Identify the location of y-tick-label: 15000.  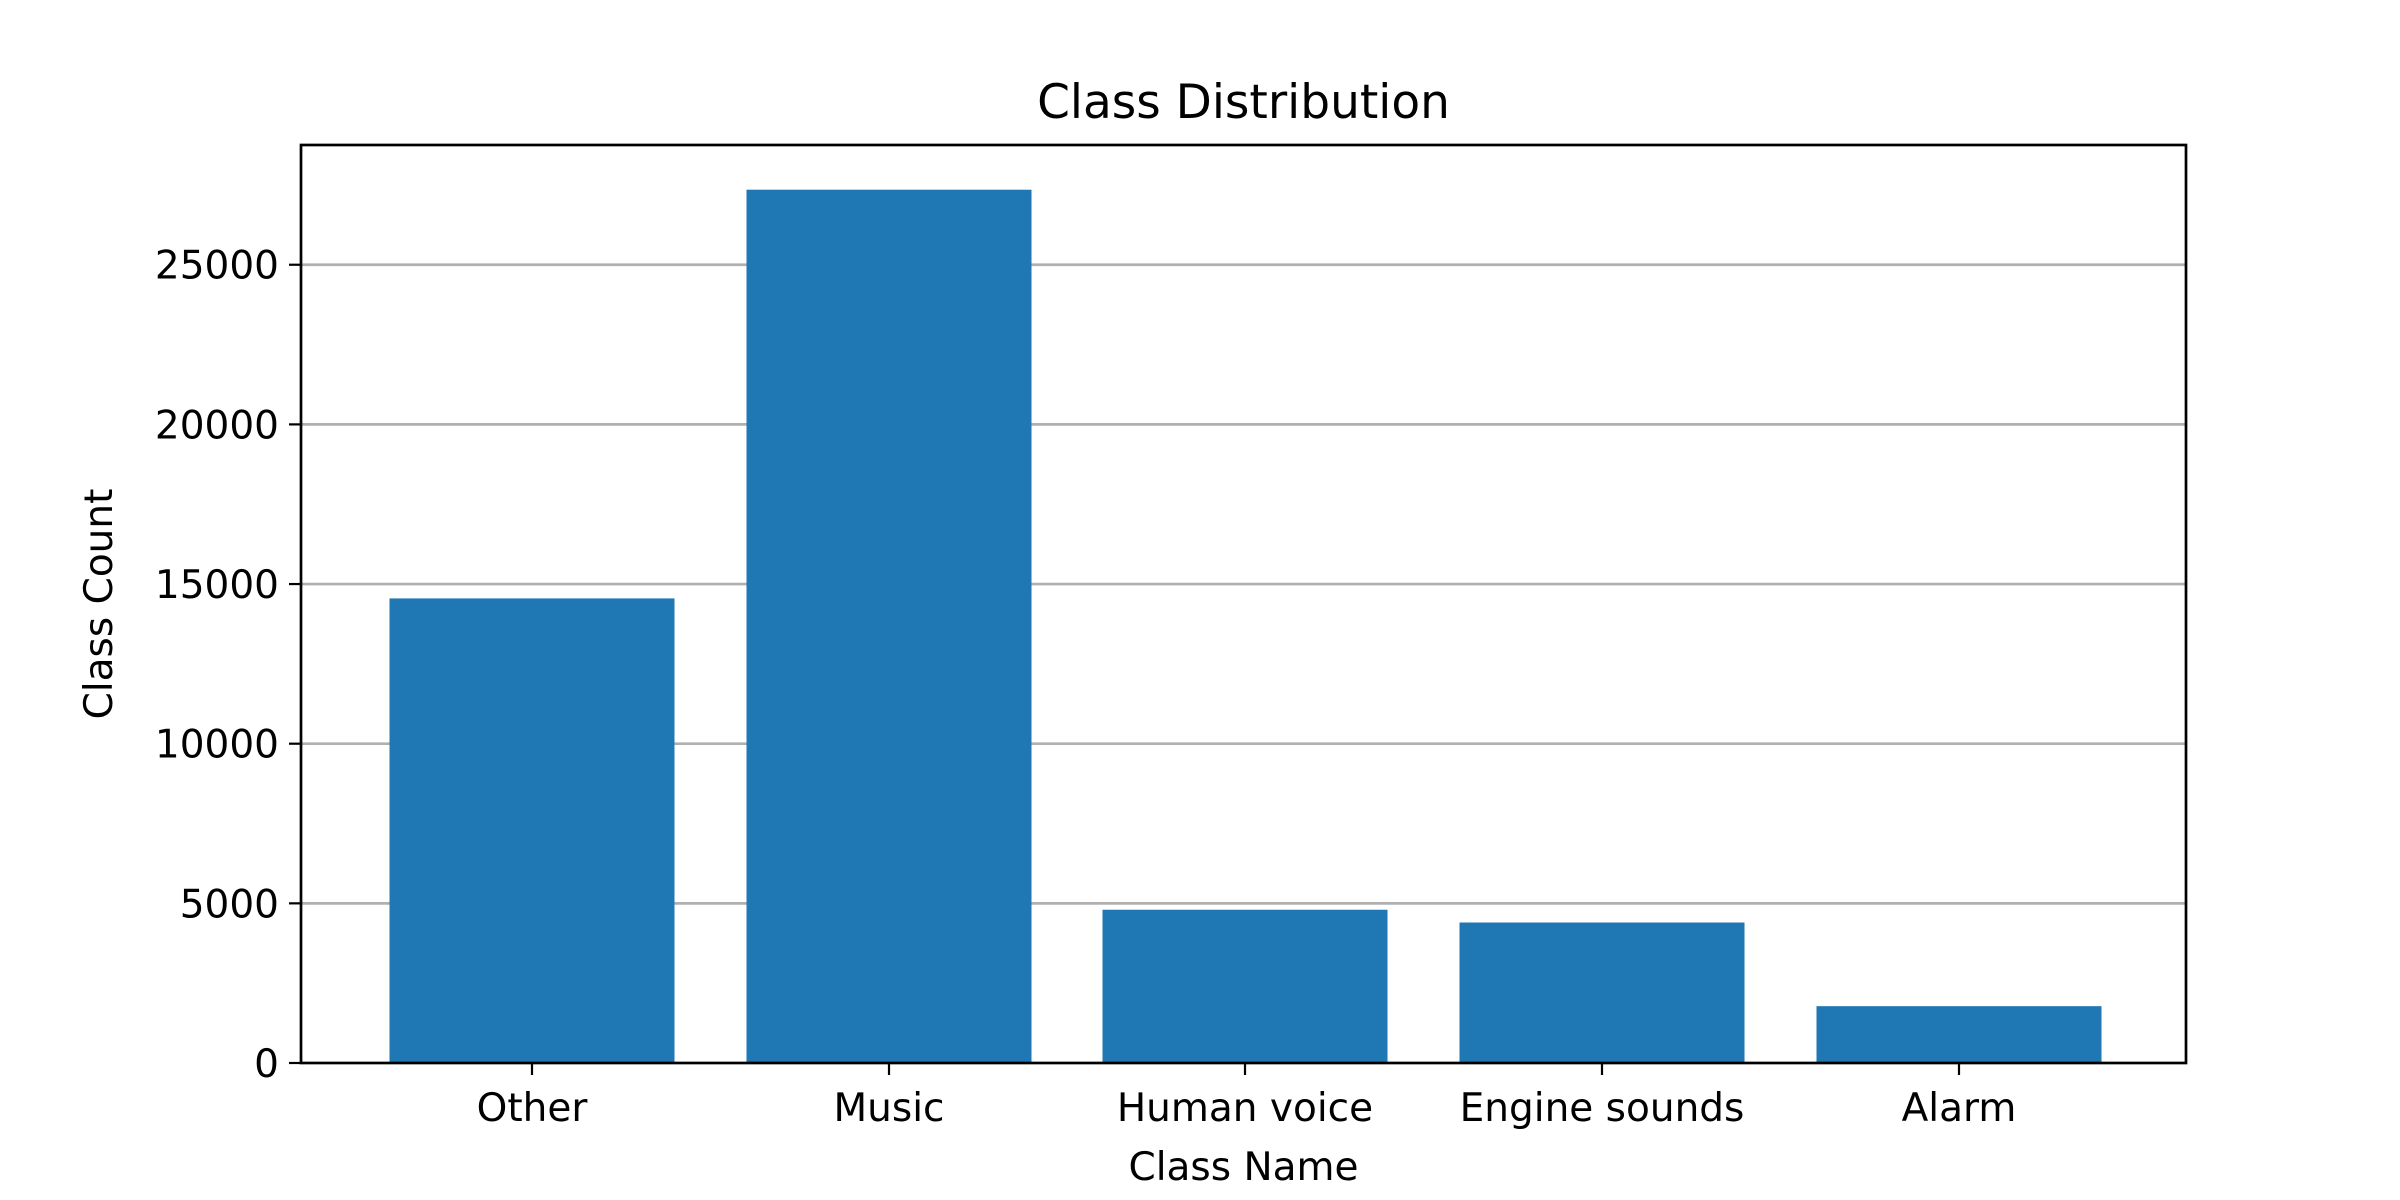
(217, 585).